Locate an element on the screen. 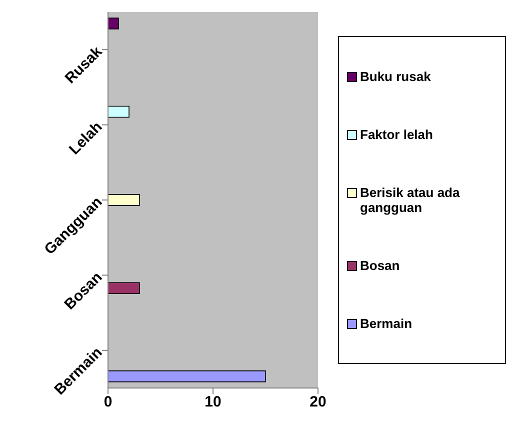  legend-label: Bermain is located at coordinates (386, 324).